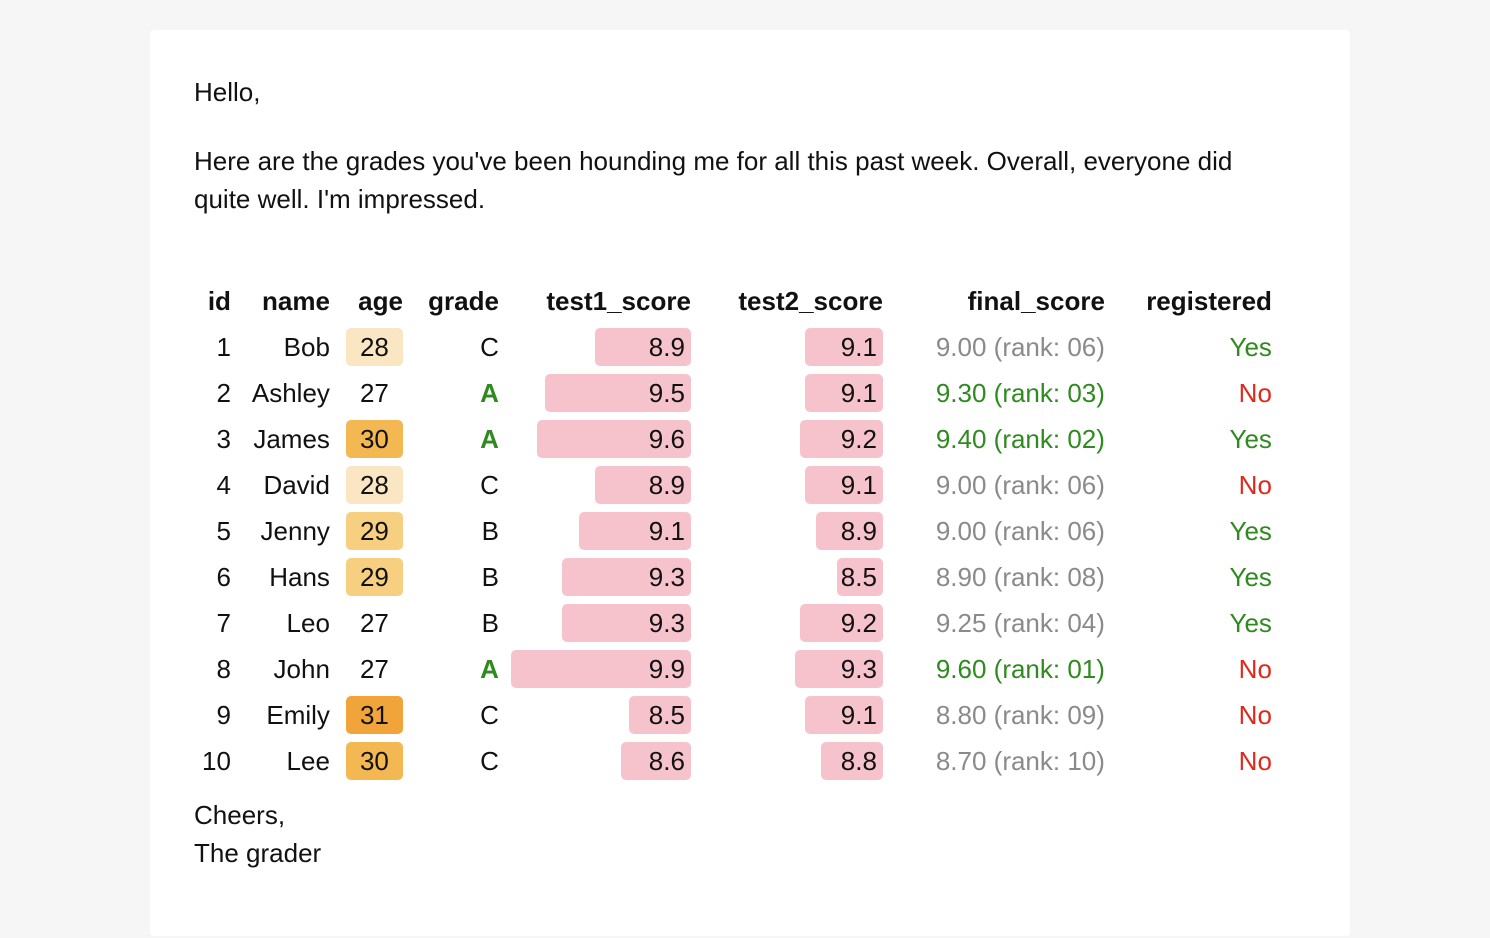 This screenshot has width=1490, height=938. I want to click on cell-name: David, so click(296, 484).